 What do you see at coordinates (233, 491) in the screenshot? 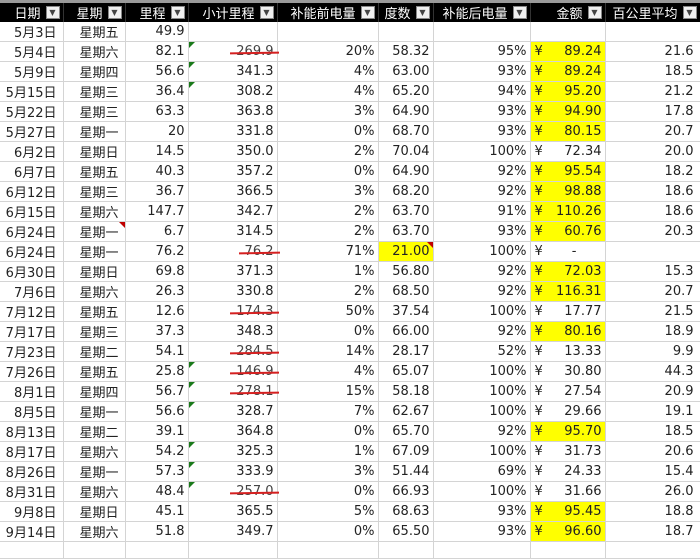
I see `cell-sub: 257.0` at bounding box center [233, 491].